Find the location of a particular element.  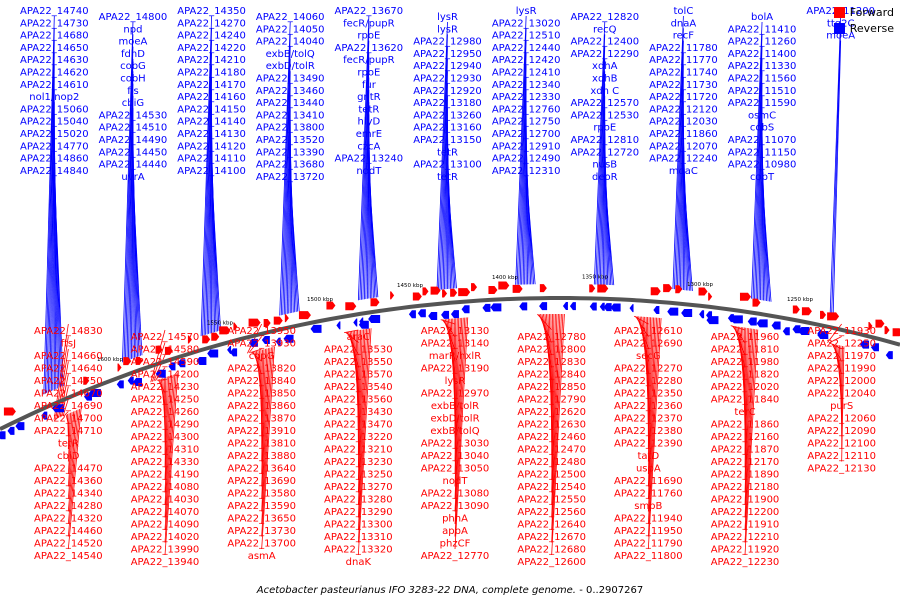

reverse-gene-label: APA22_14450 is located at coordinates (133, 152).